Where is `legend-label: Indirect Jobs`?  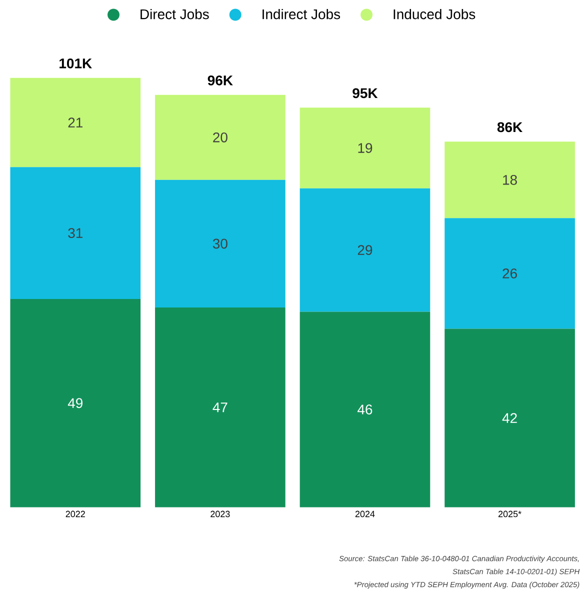 legend-label: Indirect Jobs is located at coordinates (301, 14).